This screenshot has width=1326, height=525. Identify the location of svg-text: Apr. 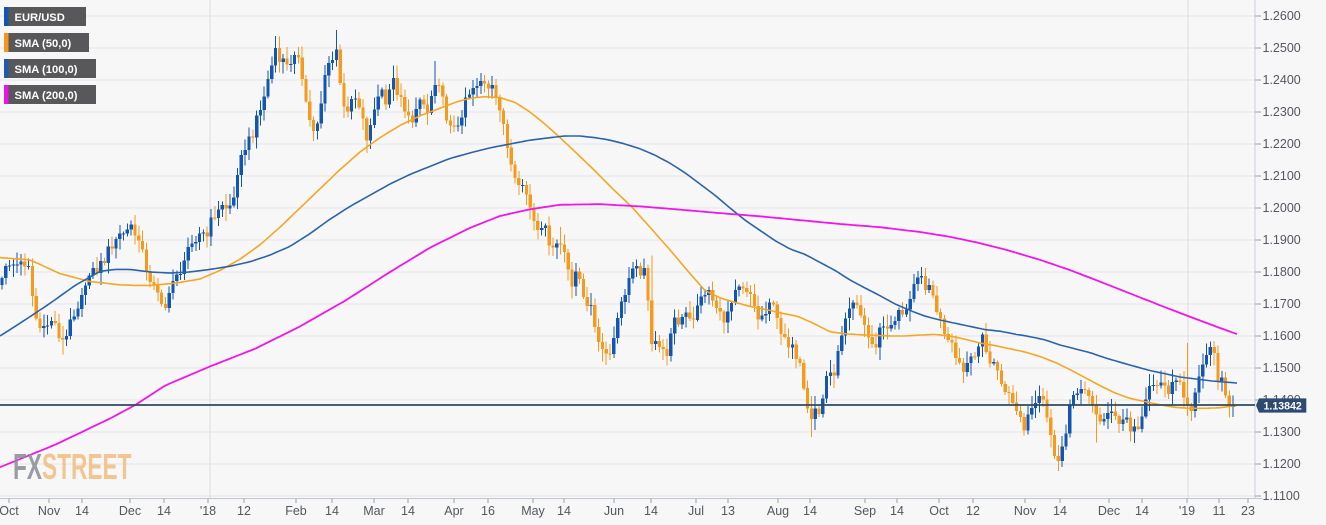
(453, 511).